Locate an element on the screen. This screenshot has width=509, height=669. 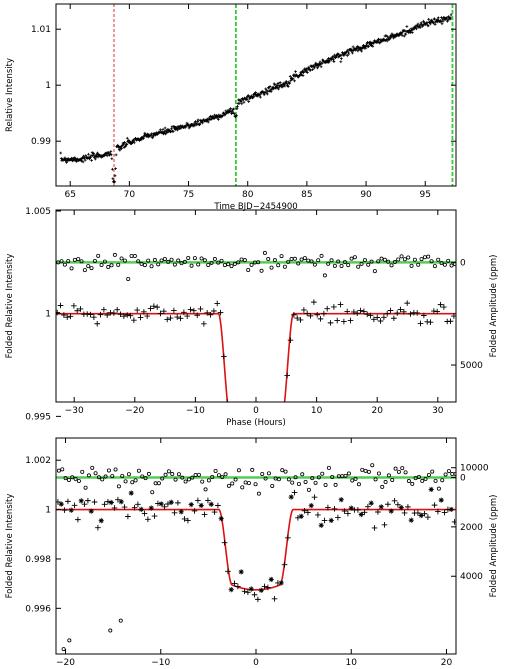
y-tick-label: 1.005 is located at coordinates (38, 212).